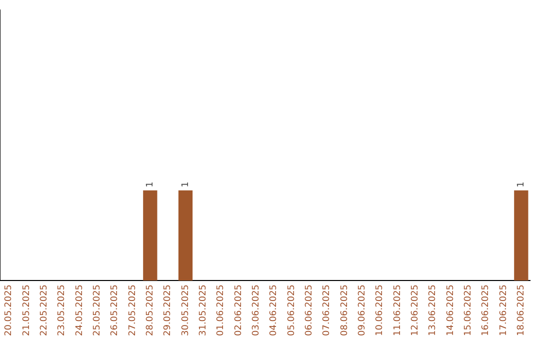  What do you see at coordinates (309, 310) in the screenshot?
I see `x-tick-label: 06.06.2025` at bounding box center [309, 310].